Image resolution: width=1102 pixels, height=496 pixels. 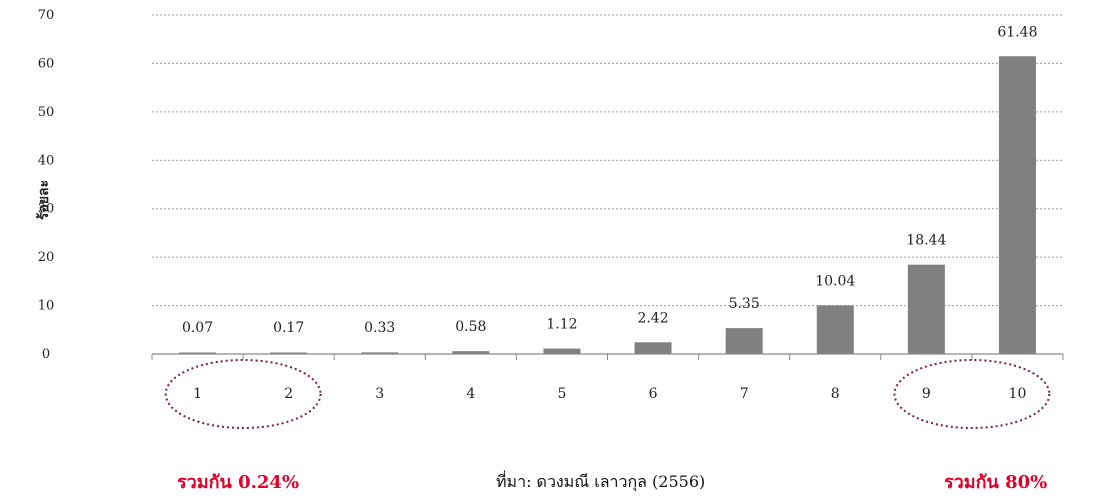 What do you see at coordinates (288, 394) in the screenshot?
I see `x-tick-label: 2` at bounding box center [288, 394].